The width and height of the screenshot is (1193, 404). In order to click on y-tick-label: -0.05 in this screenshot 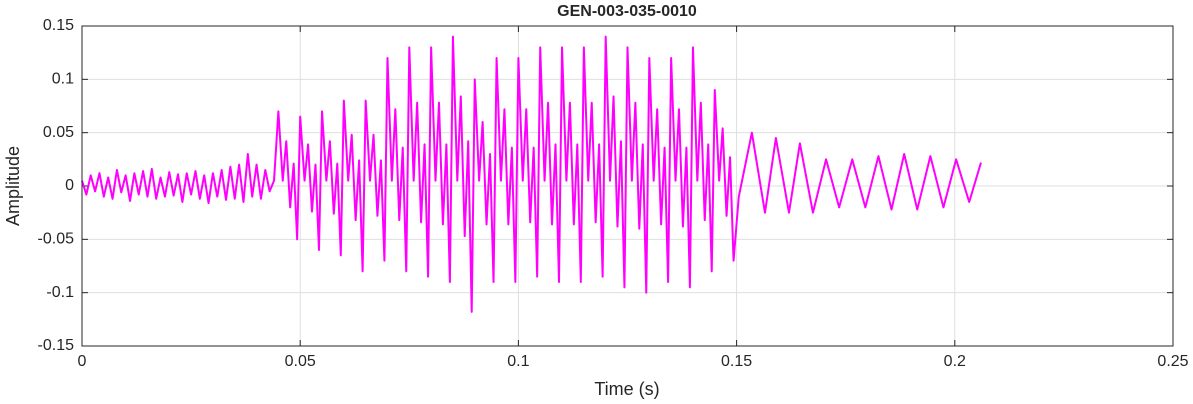, I will do `click(56, 239)`.